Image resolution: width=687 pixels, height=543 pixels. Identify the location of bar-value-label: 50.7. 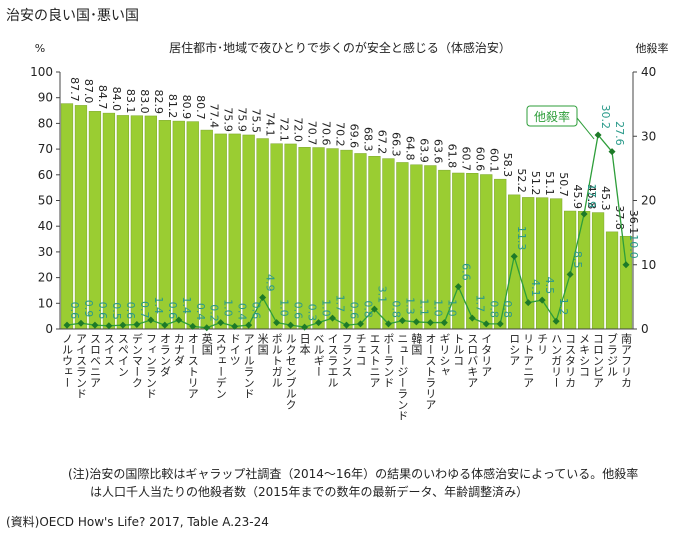
(563, 184).